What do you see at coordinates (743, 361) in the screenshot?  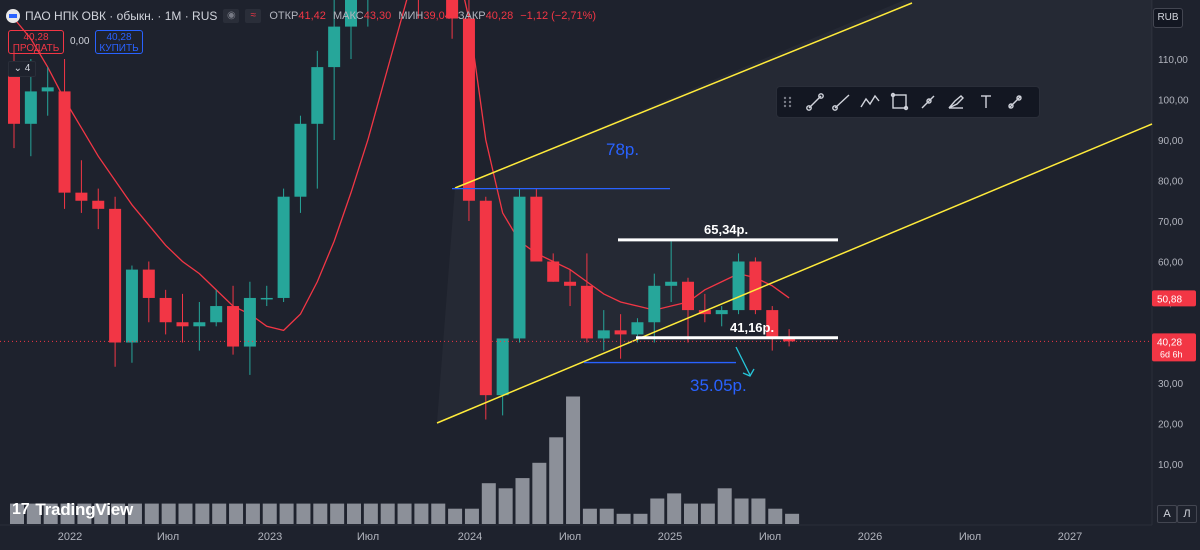 I see `arrow-line` at bounding box center [743, 361].